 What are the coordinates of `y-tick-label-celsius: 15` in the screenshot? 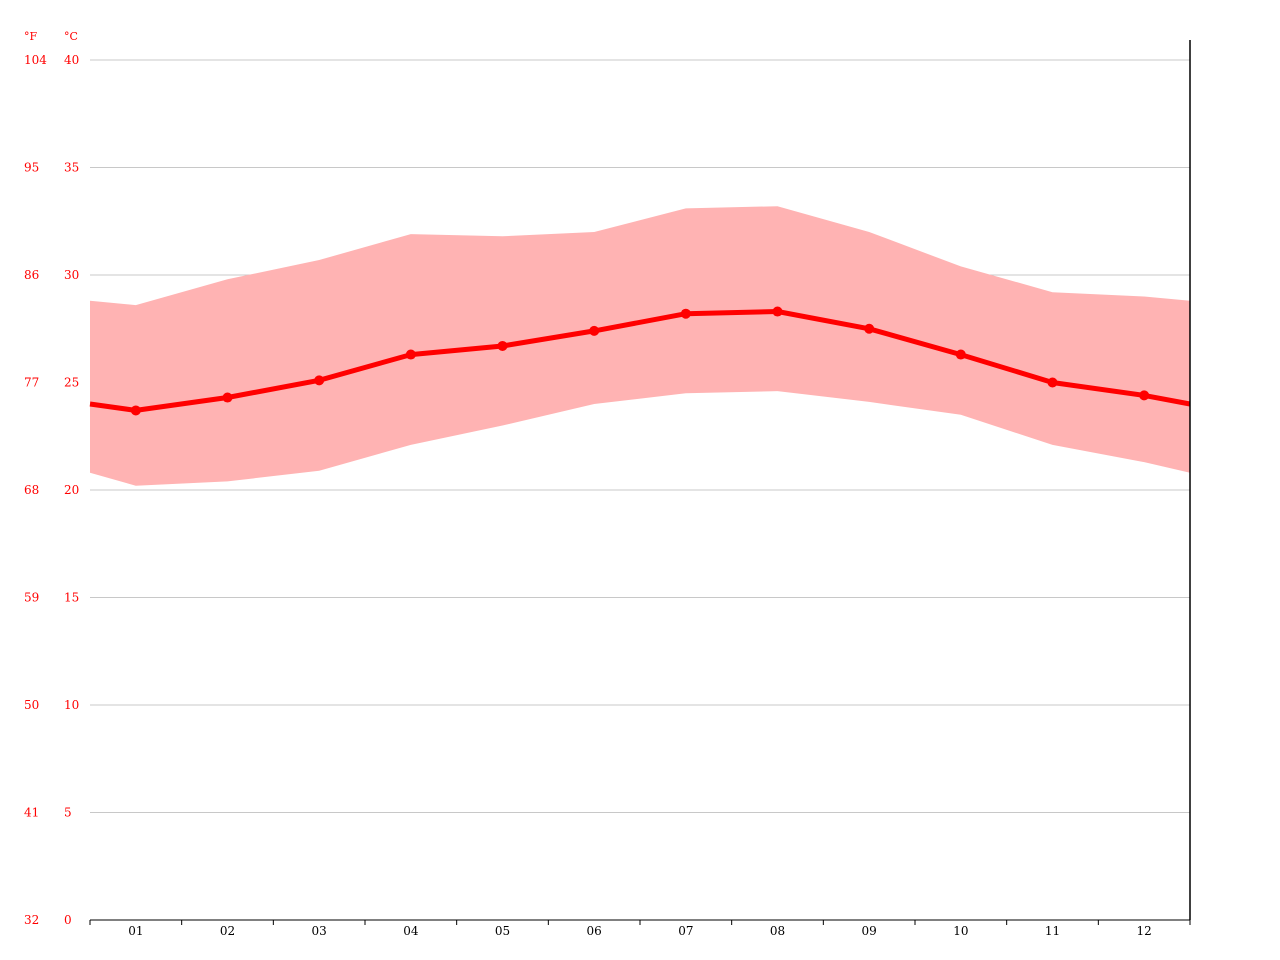 It's located at (71, 598).